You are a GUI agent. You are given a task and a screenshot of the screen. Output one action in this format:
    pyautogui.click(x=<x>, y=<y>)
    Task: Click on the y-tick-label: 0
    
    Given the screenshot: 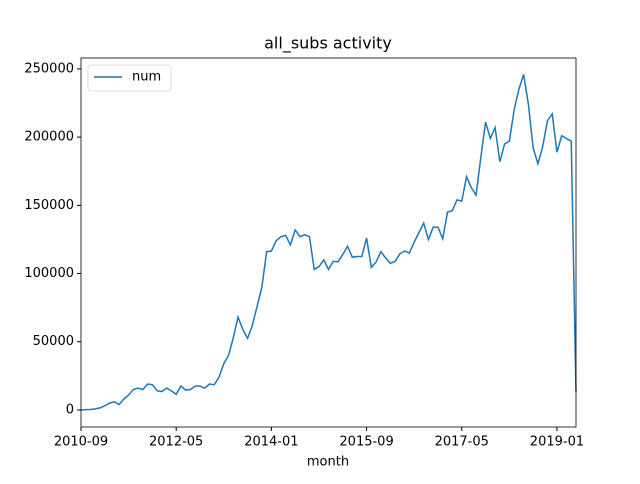 What is the action you would take?
    pyautogui.click(x=70, y=409)
    